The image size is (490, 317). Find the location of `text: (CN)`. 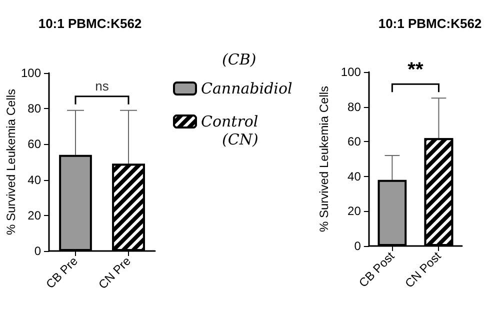

text: (CN) is located at coordinates (240, 139).